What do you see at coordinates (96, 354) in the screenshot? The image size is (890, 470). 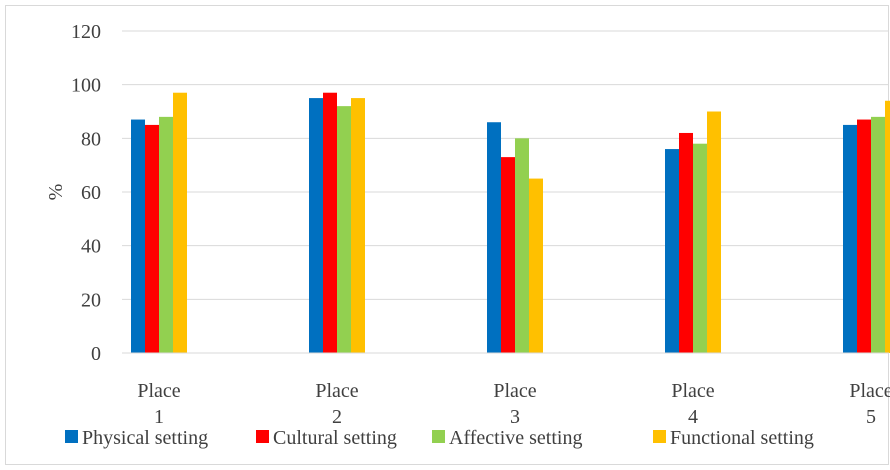 I see `y-tick-label: 0` at bounding box center [96, 354].